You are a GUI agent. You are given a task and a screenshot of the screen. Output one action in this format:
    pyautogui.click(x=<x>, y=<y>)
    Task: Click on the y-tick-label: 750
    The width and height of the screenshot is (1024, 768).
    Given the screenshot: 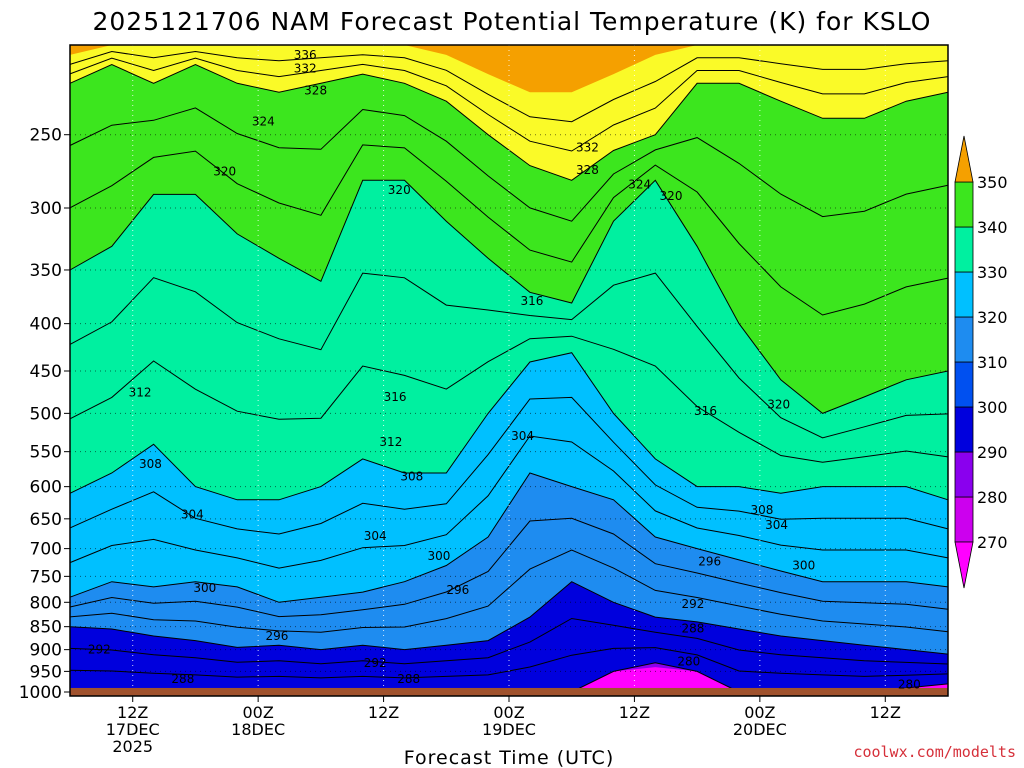 What is the action you would take?
    pyautogui.click(x=46, y=577)
    